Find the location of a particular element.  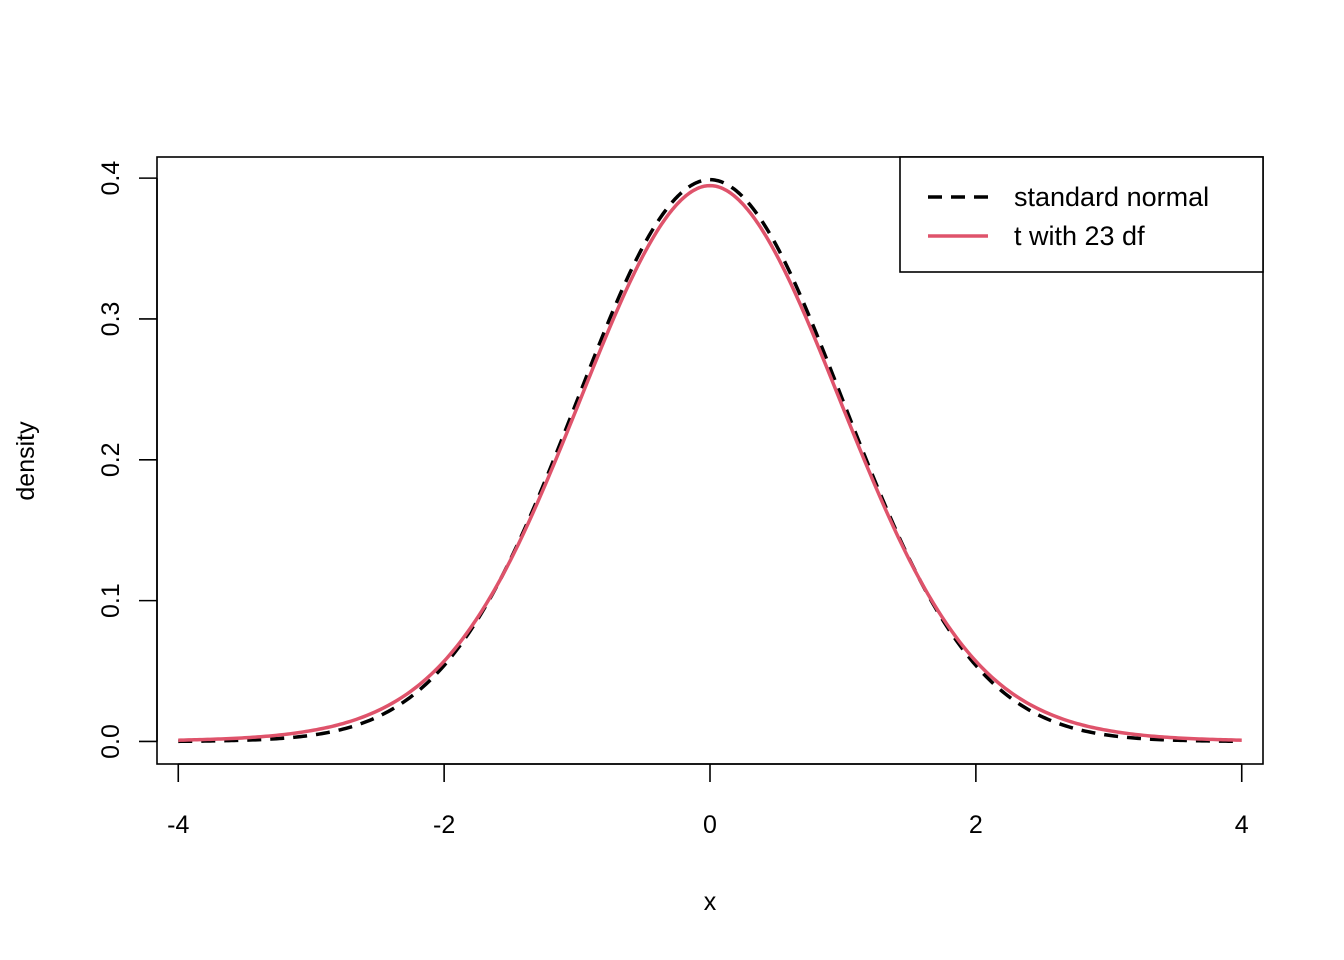

y-tick-label: 0.3 is located at coordinates (111, 319).